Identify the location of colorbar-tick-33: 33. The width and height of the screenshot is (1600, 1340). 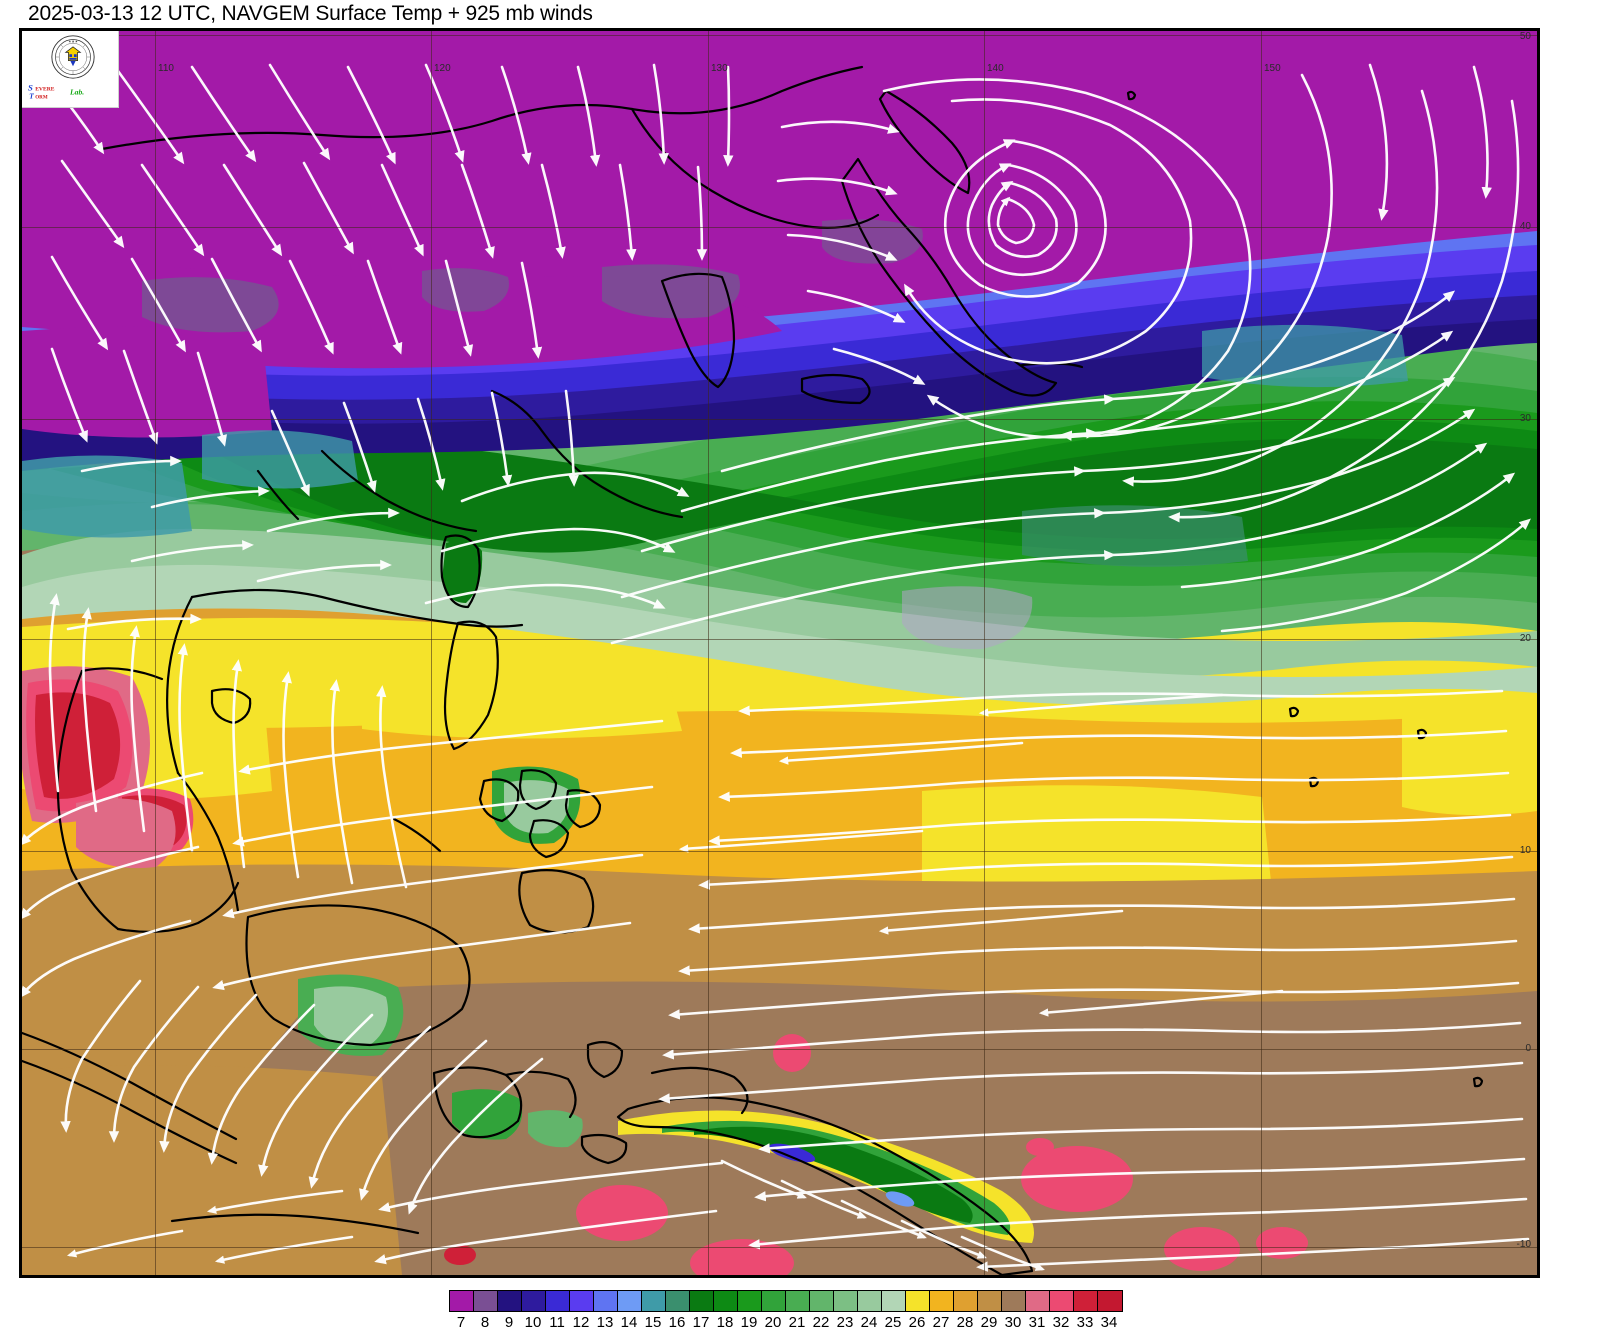
(1085, 1322).